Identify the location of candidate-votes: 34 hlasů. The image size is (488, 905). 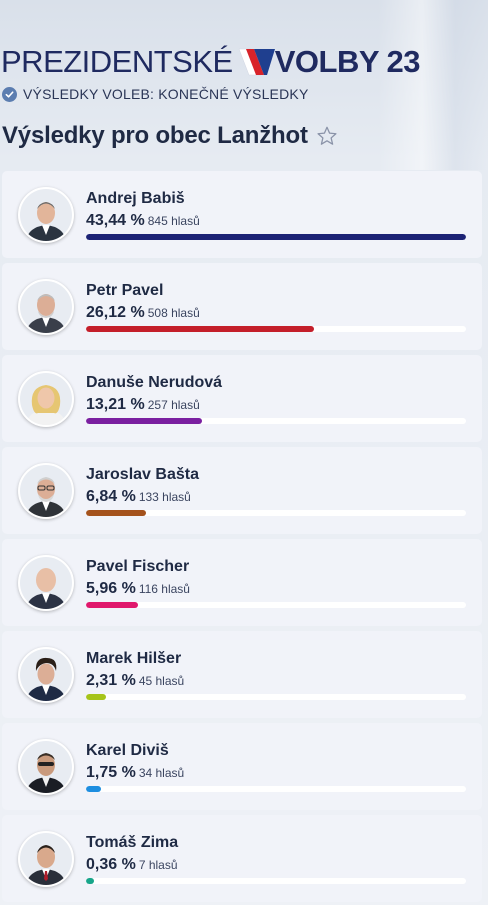
(161, 773).